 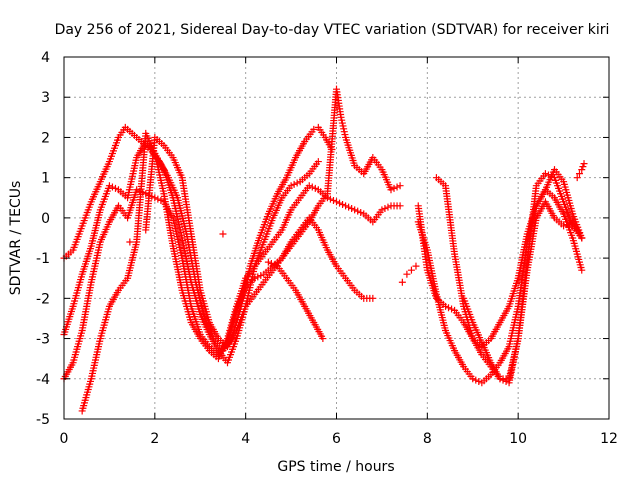 What do you see at coordinates (45, 138) in the screenshot?
I see `y-tick-label: 2` at bounding box center [45, 138].